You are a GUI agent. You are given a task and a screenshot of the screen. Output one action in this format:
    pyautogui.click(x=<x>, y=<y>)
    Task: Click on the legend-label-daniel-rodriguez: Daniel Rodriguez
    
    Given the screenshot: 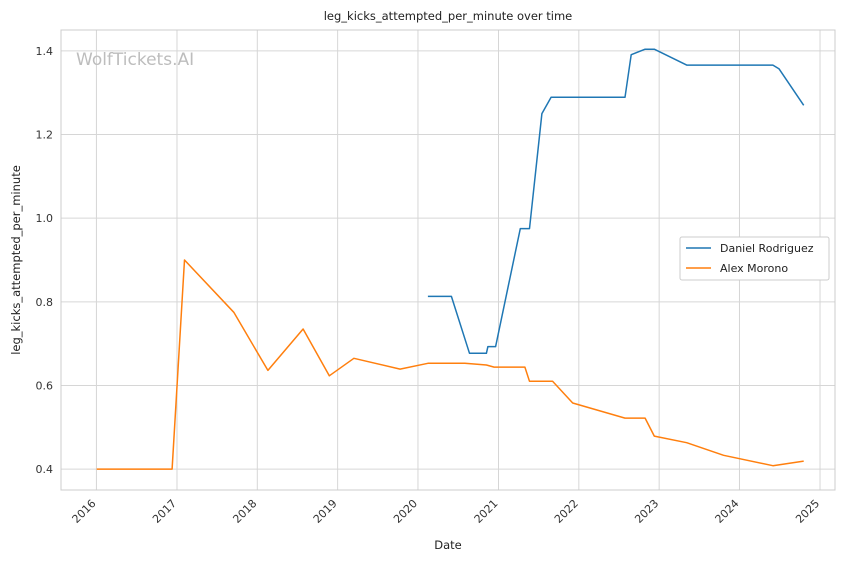 What is the action you would take?
    pyautogui.click(x=767, y=248)
    